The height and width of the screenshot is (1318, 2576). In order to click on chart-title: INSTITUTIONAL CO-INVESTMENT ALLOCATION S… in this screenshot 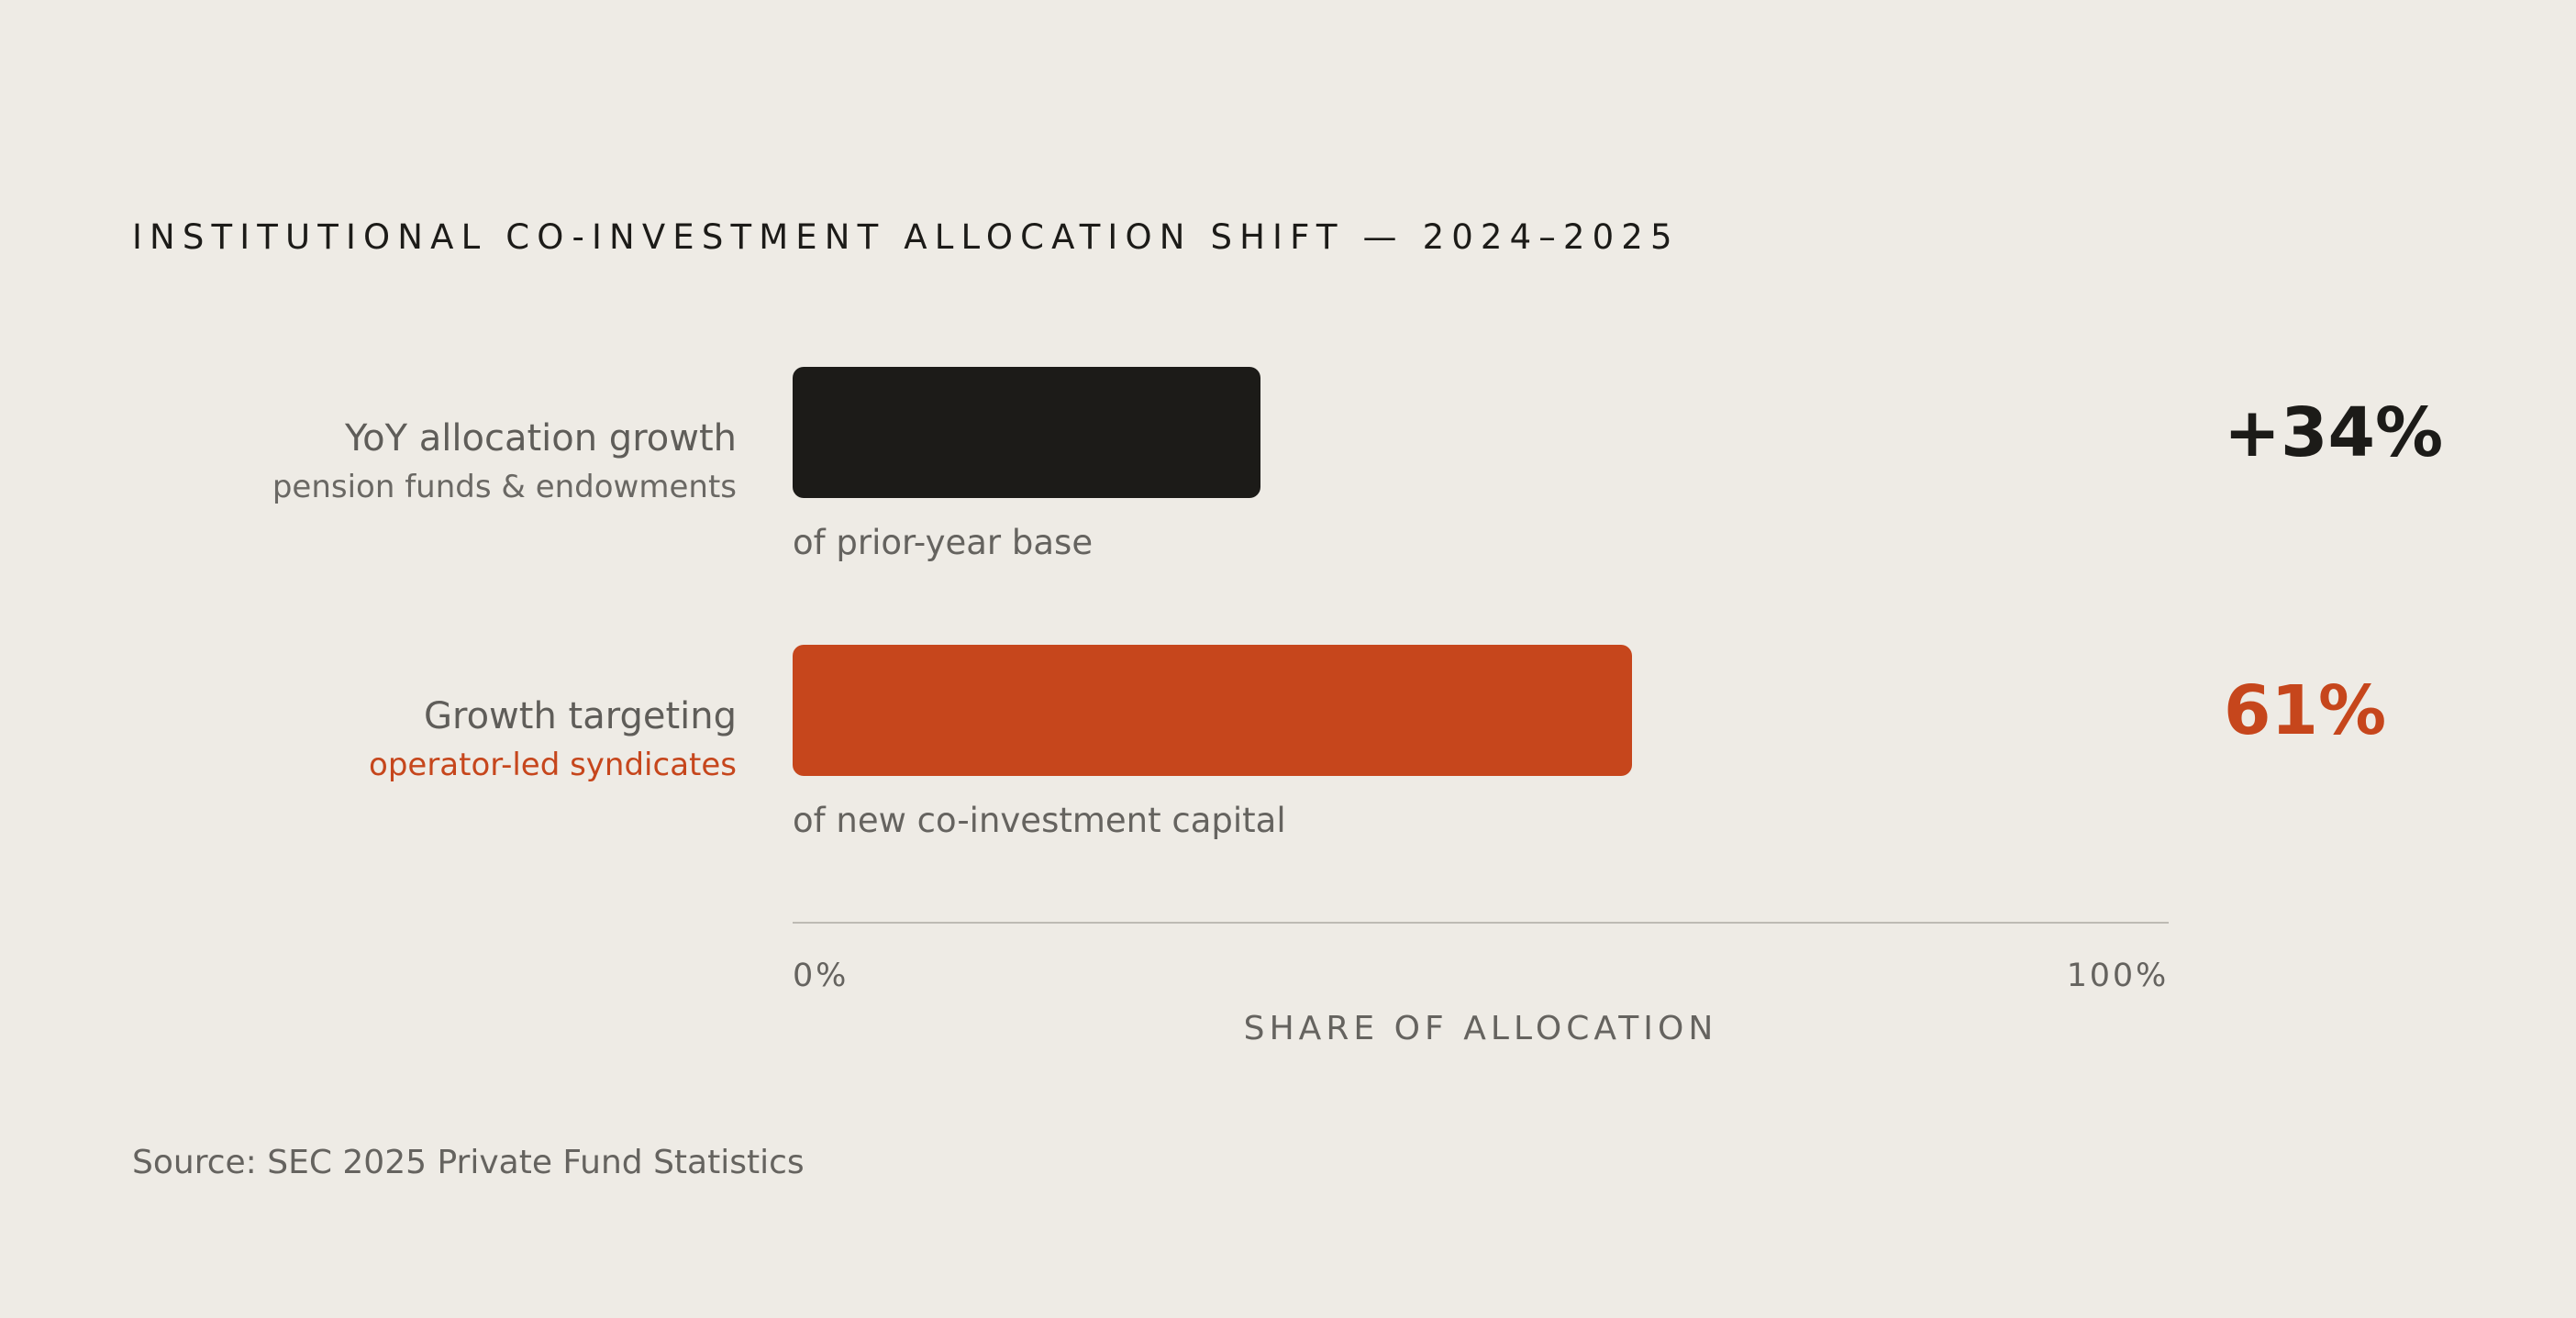, I will do `click(906, 237)`.